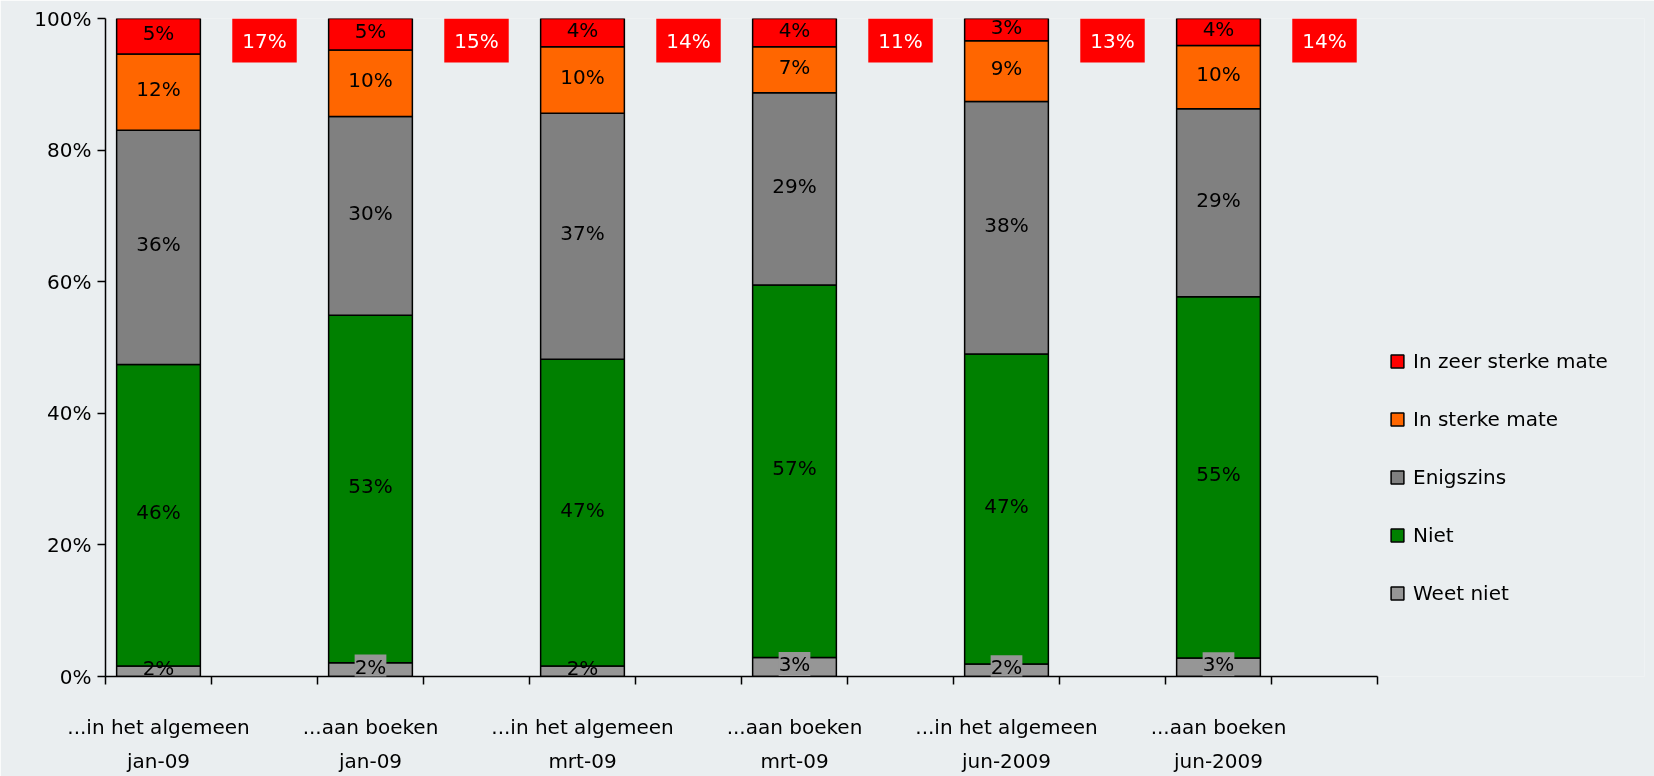 This screenshot has height=776, width=1654. What do you see at coordinates (1218, 744) in the screenshot?
I see `x-tick-label: ...aan boeken jun-2009` at bounding box center [1218, 744].